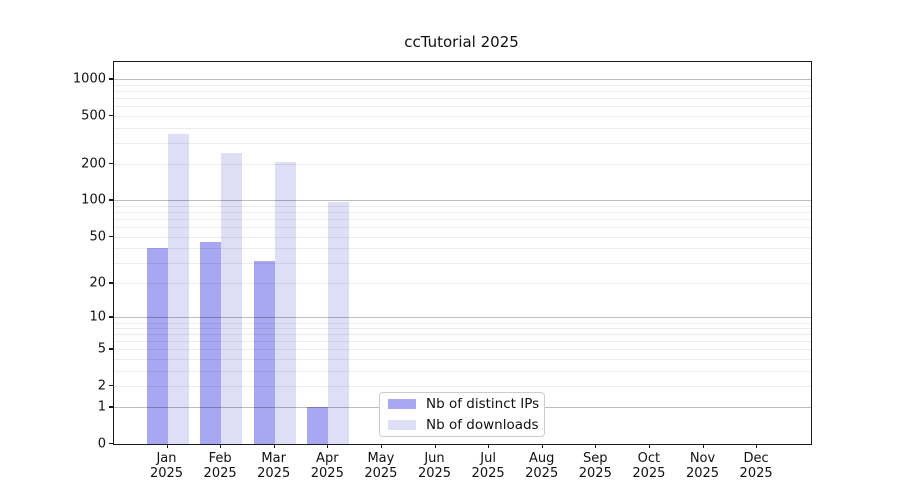 The height and width of the screenshot is (500, 900). I want to click on y-tick-label: 200, so click(93, 164).